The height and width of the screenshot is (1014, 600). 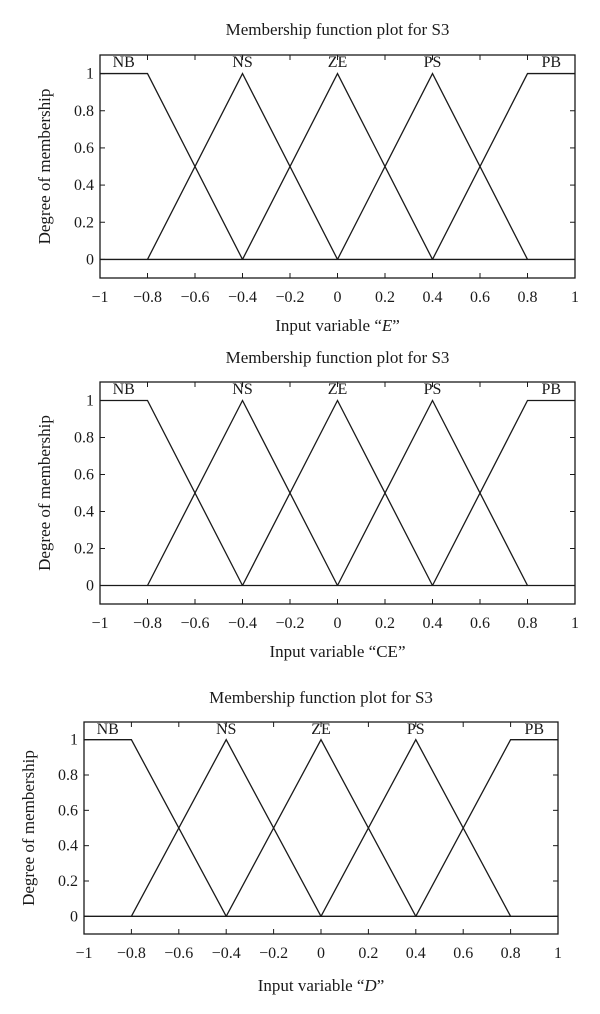 I want to click on x-axis-label: Input variable “CE”, so click(x=338, y=651).